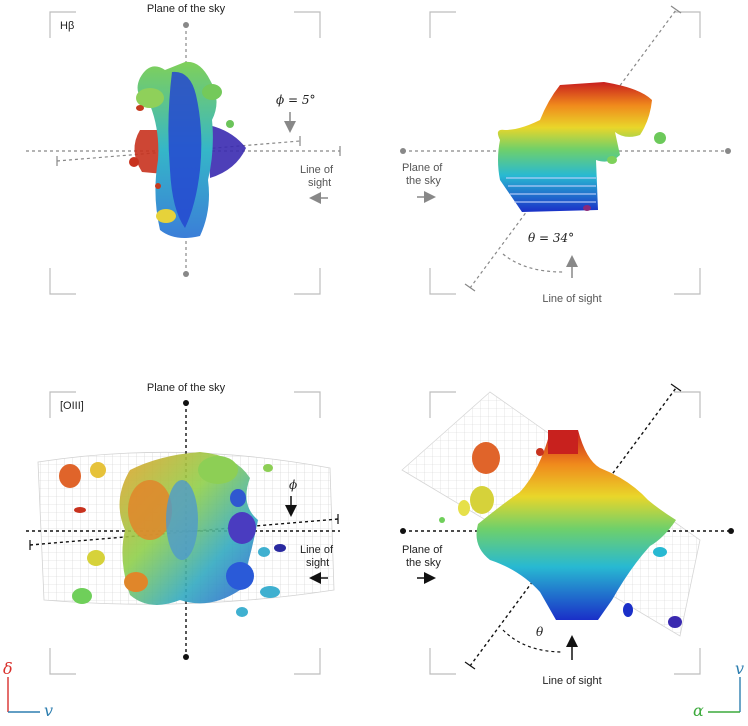 The width and height of the screenshot is (748, 726). Describe the element at coordinates (581, 147) in the screenshot. I see `nebula-hbeta-side` at that location.